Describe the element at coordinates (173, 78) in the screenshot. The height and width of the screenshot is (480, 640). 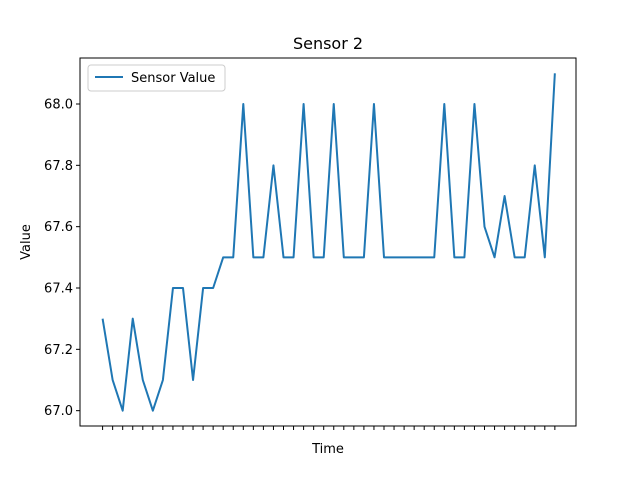
I see `legend-label: Sensor Value` at that location.